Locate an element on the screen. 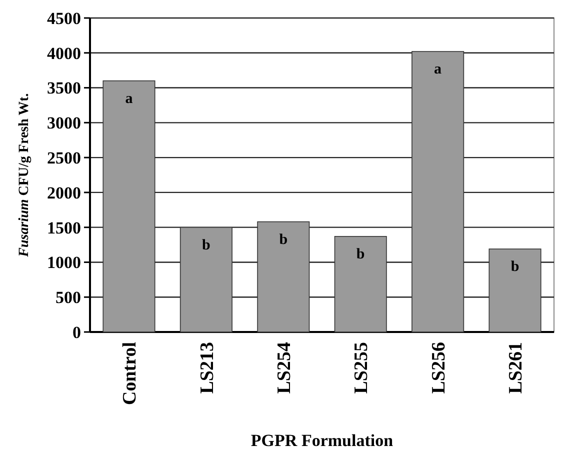 This screenshot has width=579, height=454. y-tick-label: 4500 is located at coordinates (64, 18).